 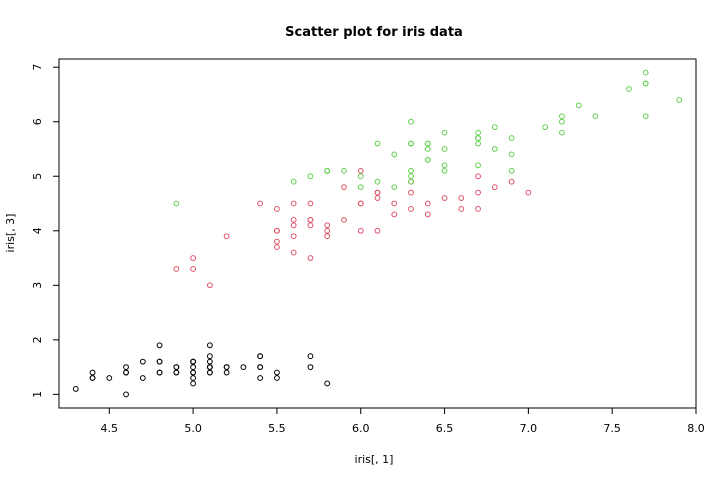 What do you see at coordinates (696, 428) in the screenshot?
I see `x-tick-label: 8.0` at bounding box center [696, 428].